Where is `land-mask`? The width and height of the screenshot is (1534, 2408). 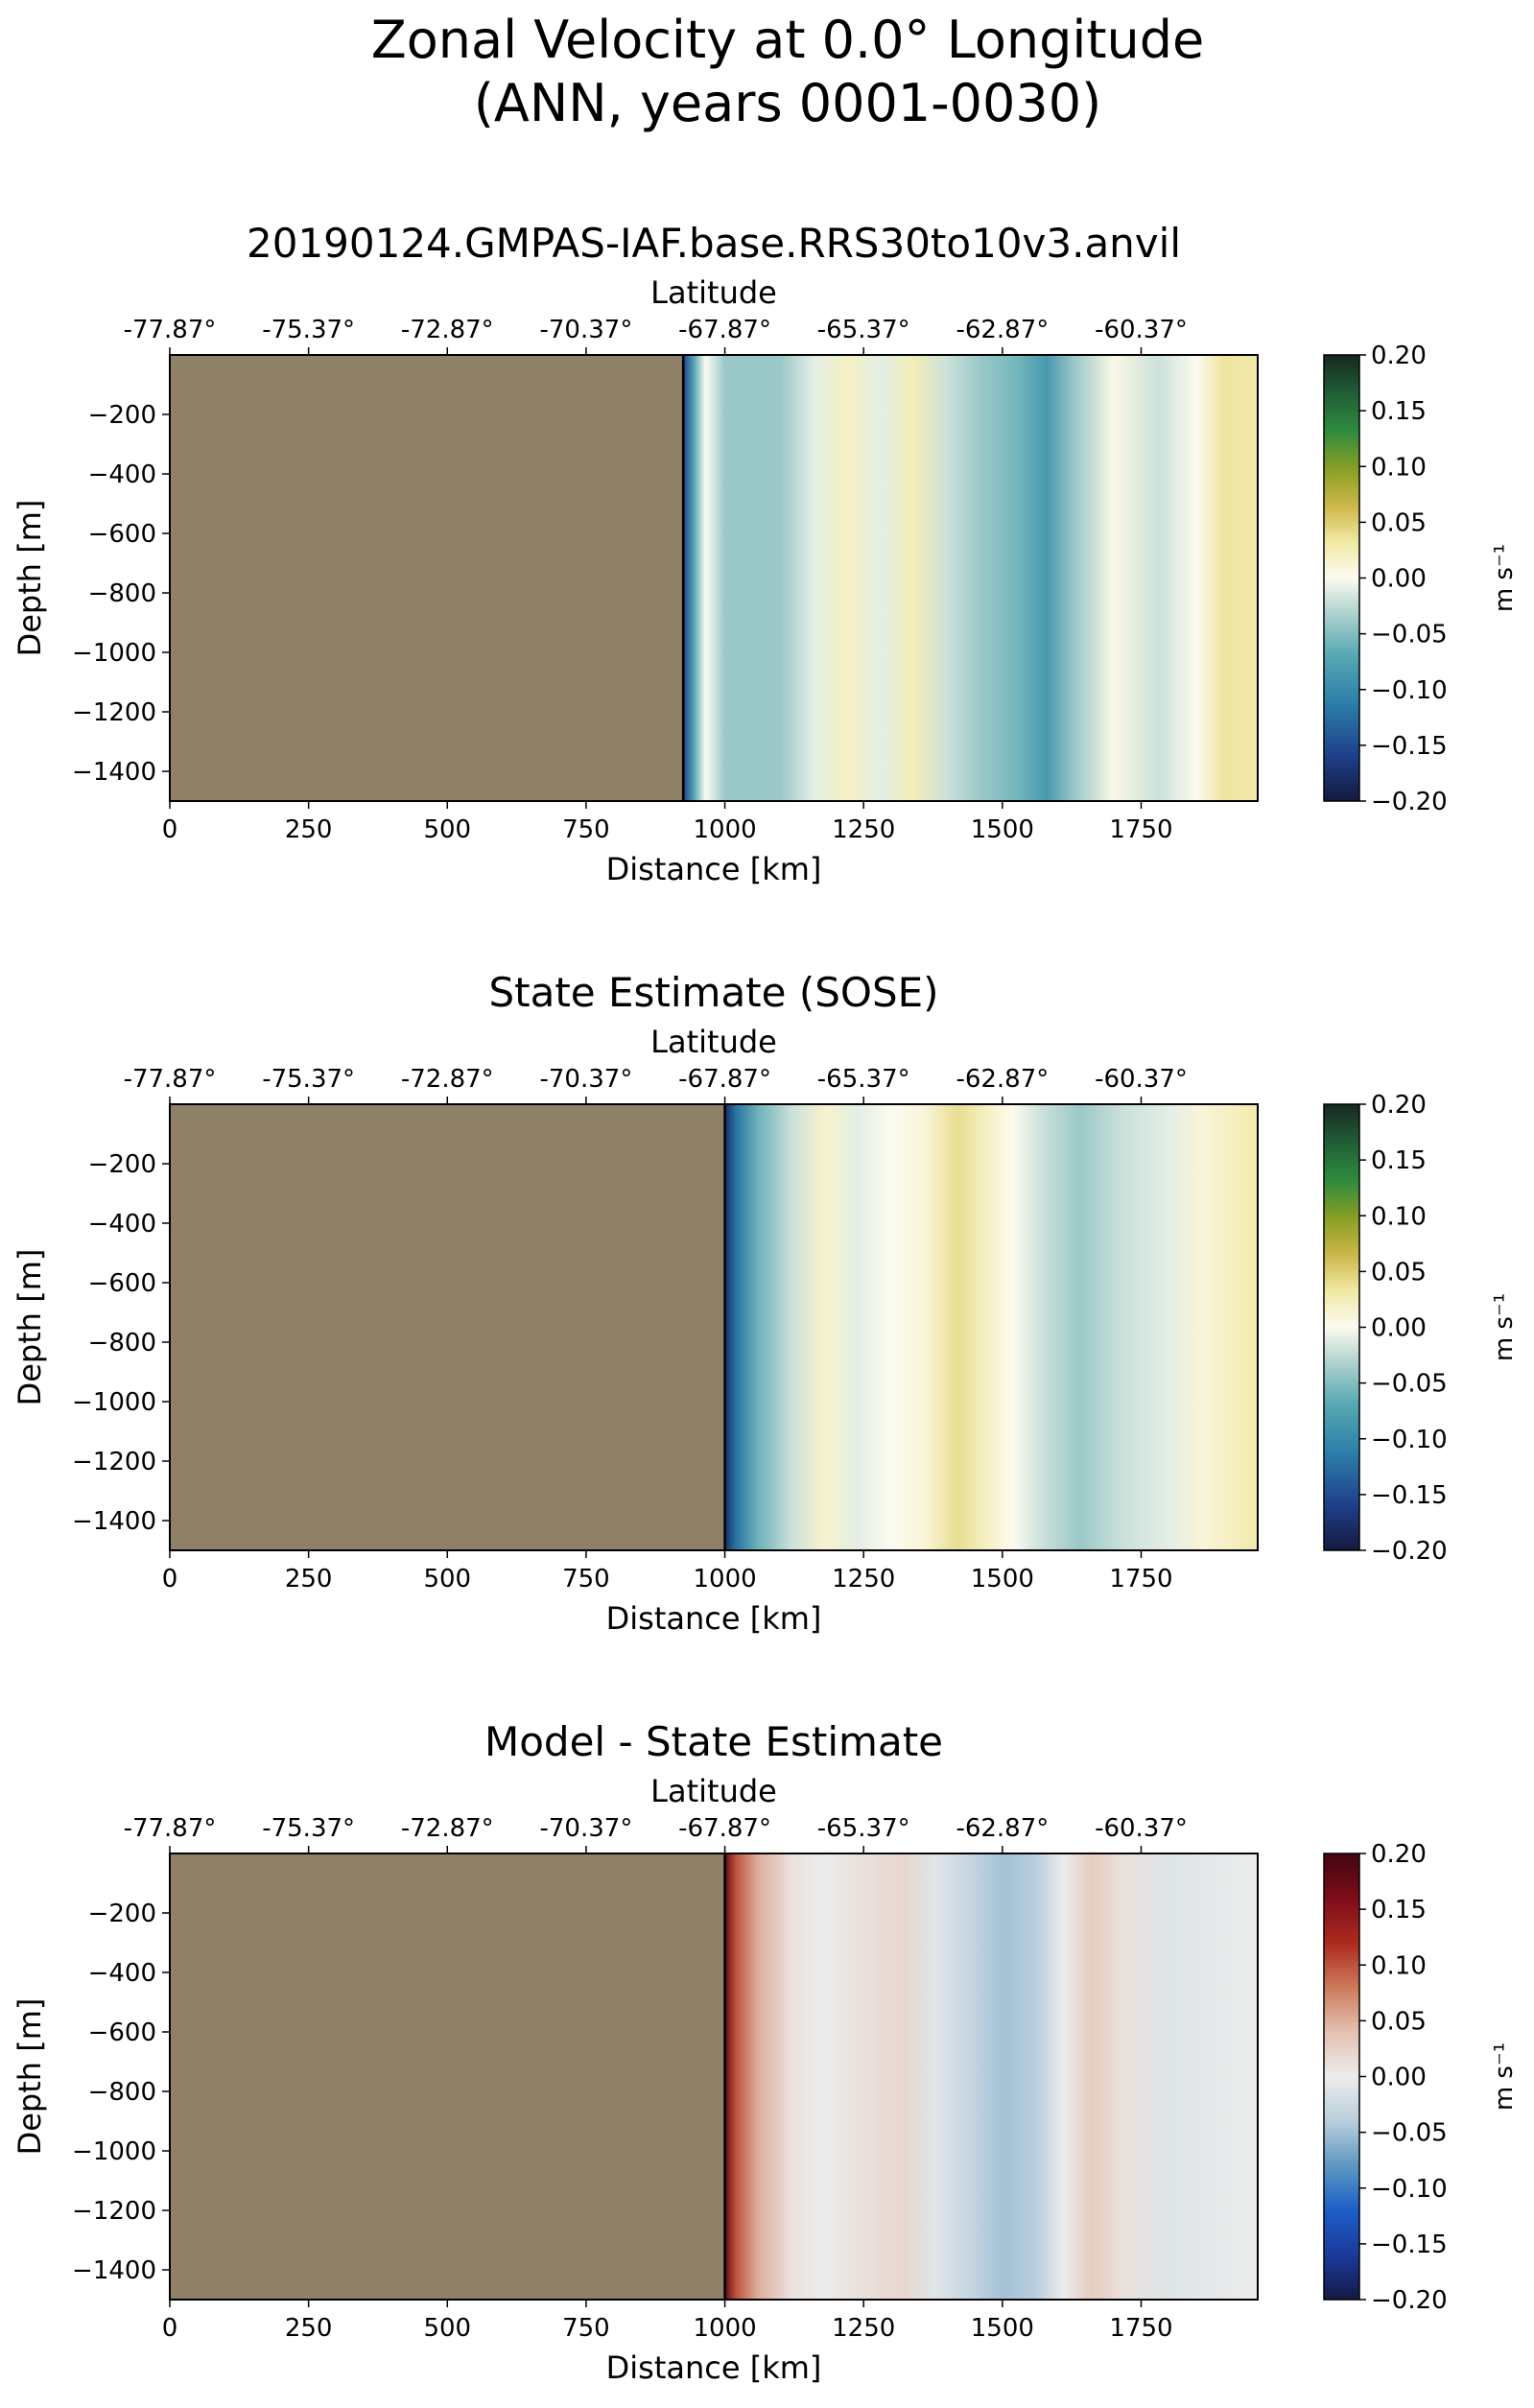
land-mask is located at coordinates (447, 2076).